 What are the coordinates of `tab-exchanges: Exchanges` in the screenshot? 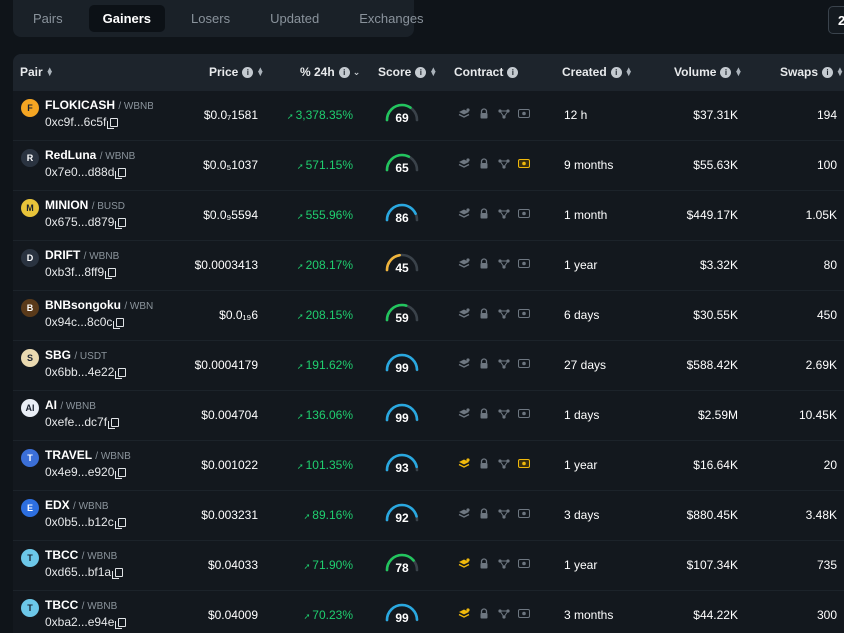 It's located at (391, 18).